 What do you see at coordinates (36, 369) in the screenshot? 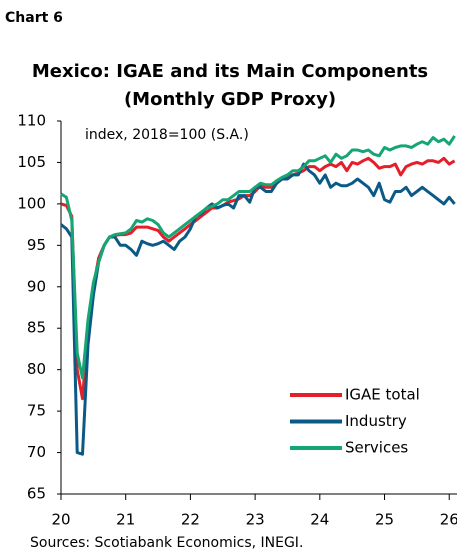
I see `y-tick-label: 80` at bounding box center [36, 369].